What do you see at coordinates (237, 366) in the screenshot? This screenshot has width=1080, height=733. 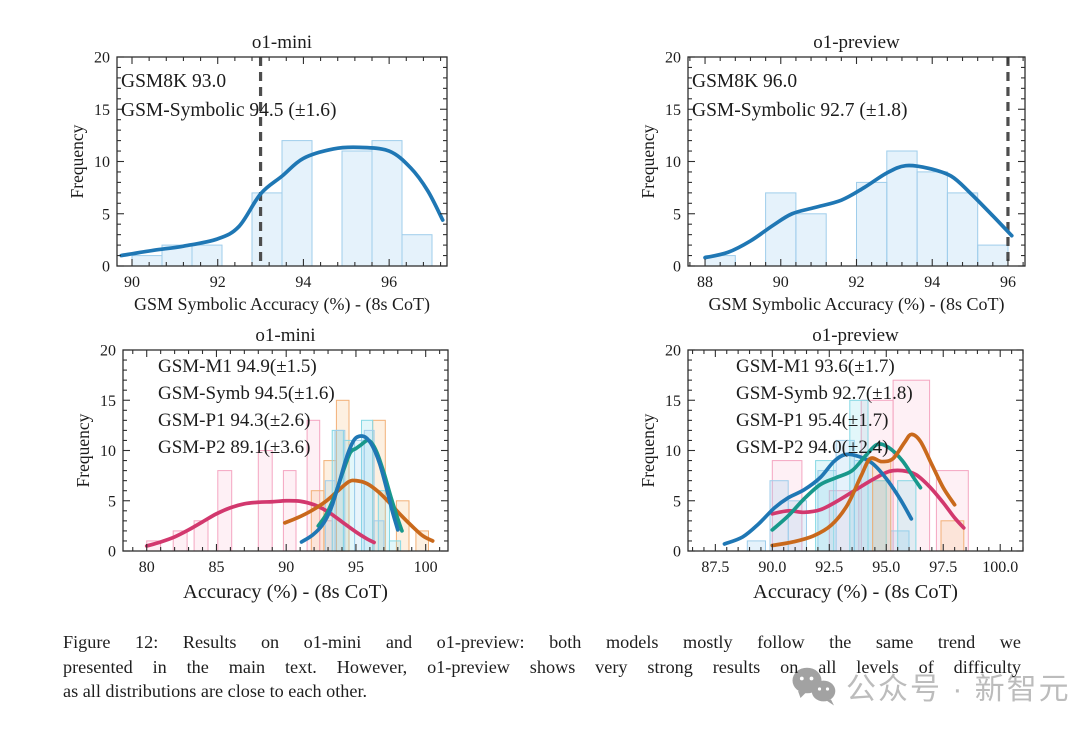 I see `legend-entry: GSM-M1 94.9(±1.5)` at bounding box center [237, 366].